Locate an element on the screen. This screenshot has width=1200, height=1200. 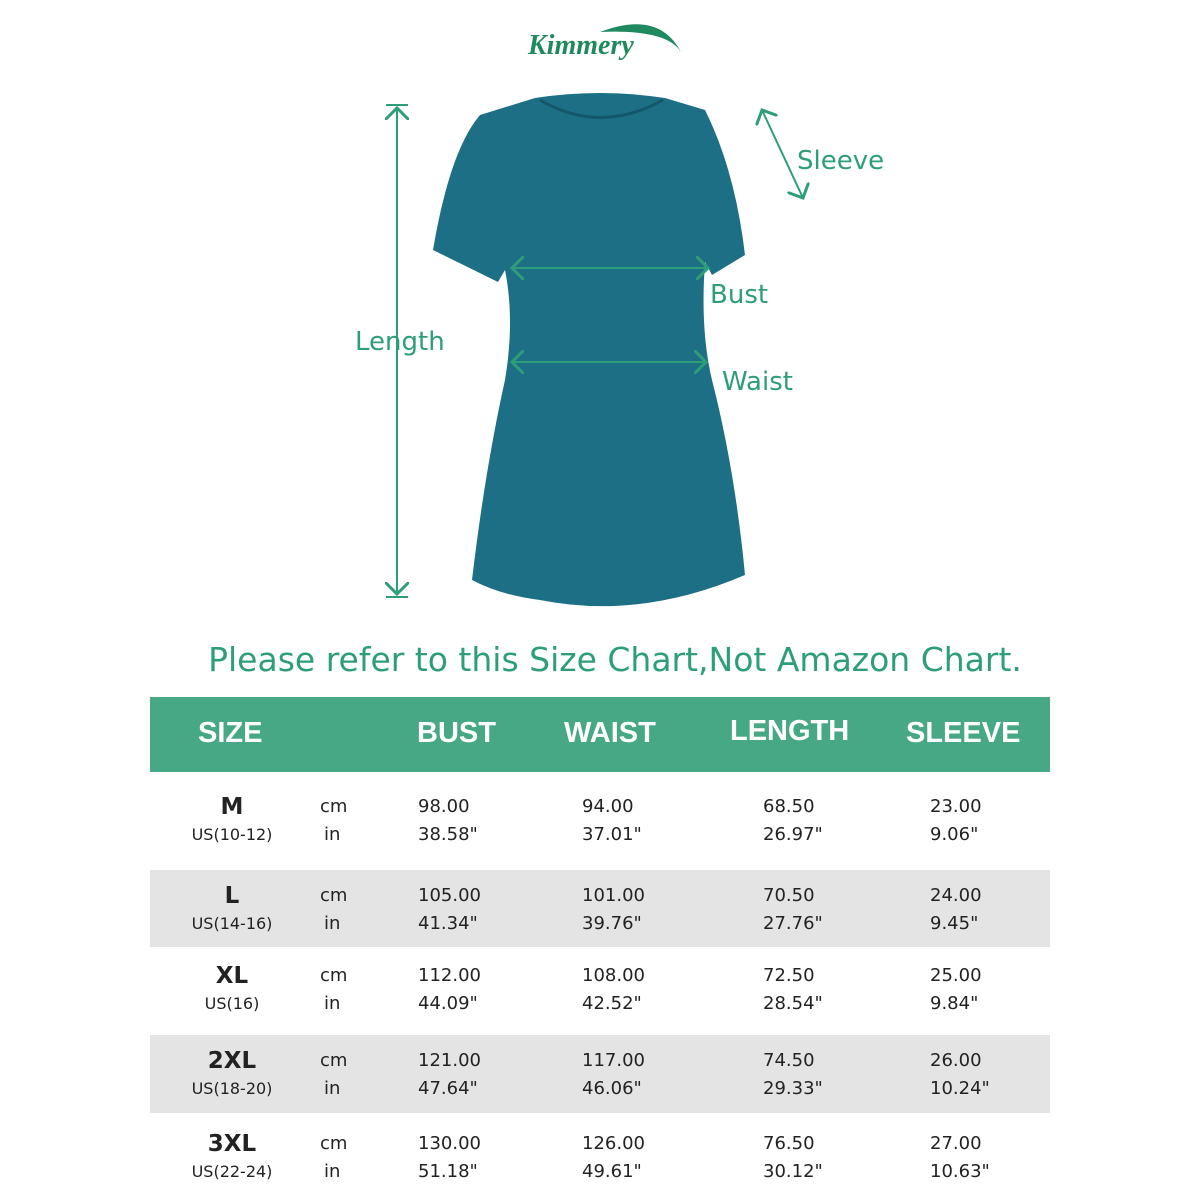
size-label: 2XL is located at coordinates (232, 1061).